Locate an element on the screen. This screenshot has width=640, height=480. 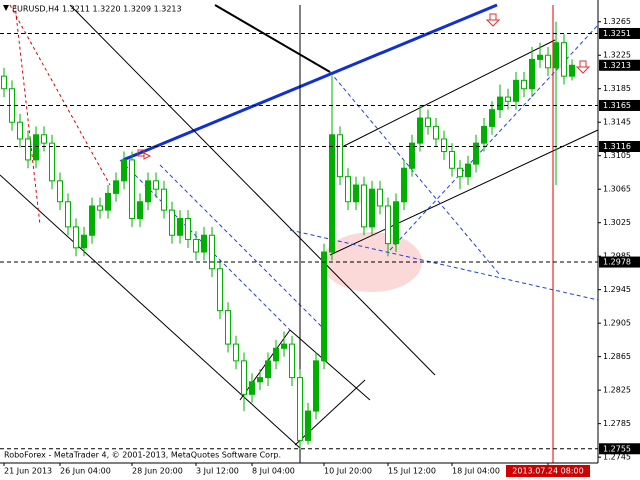
y-tick-label: 1.2745 is located at coordinates (617, 457).